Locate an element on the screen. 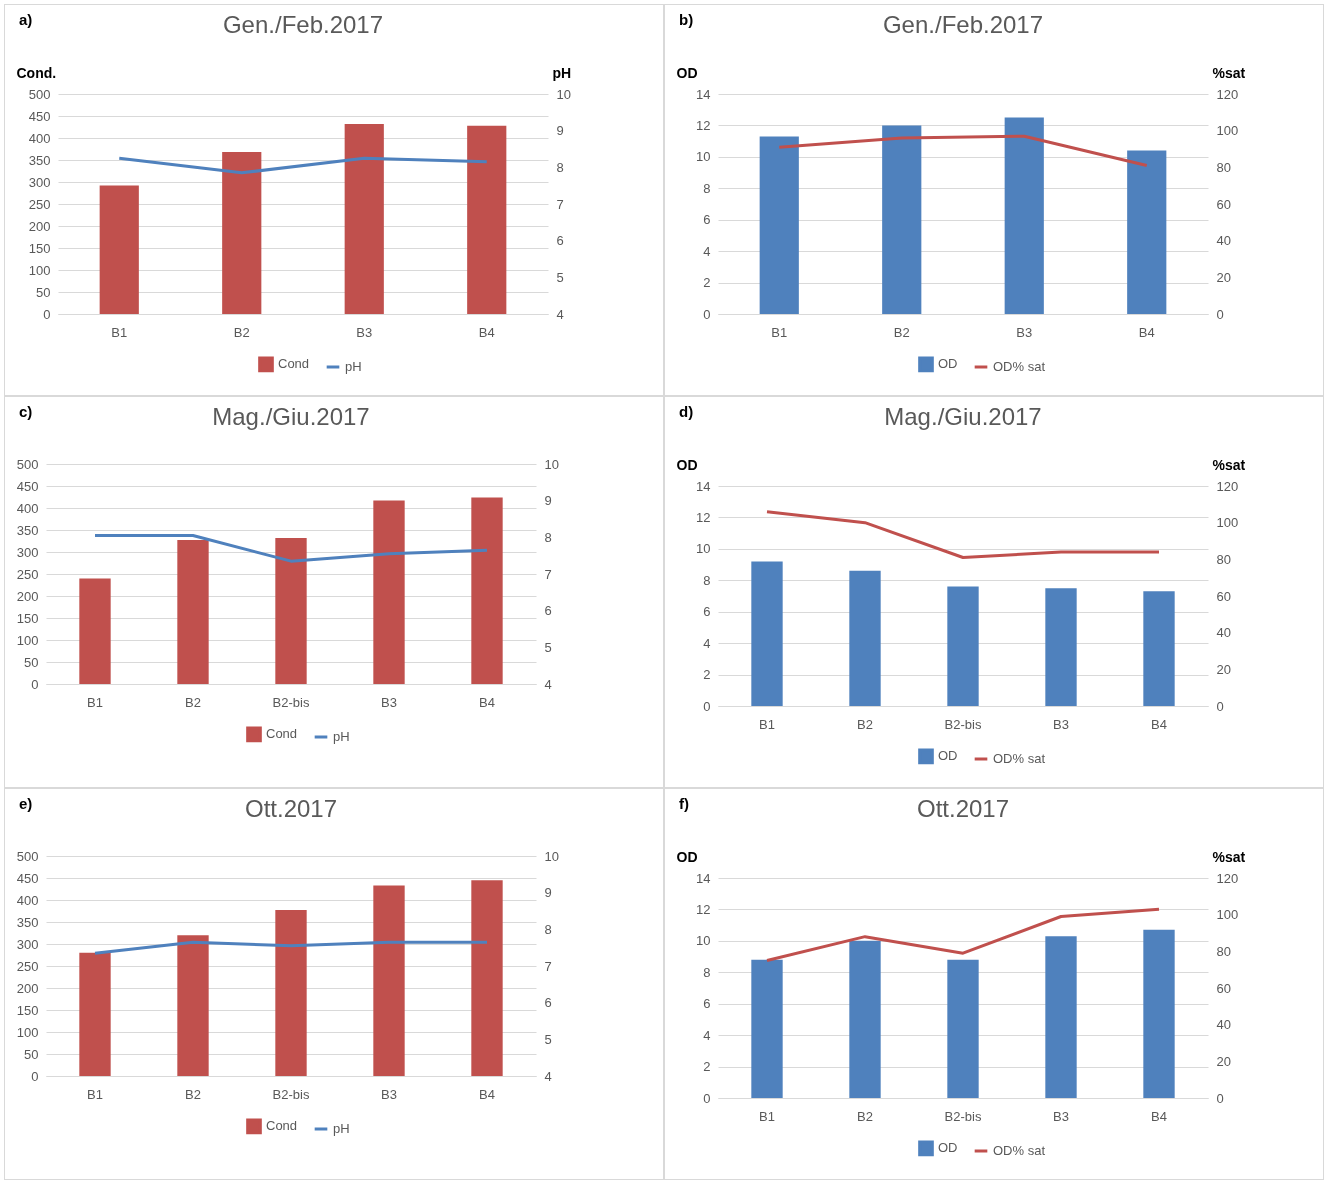  y-tick-label: 100 is located at coordinates (39, 270).